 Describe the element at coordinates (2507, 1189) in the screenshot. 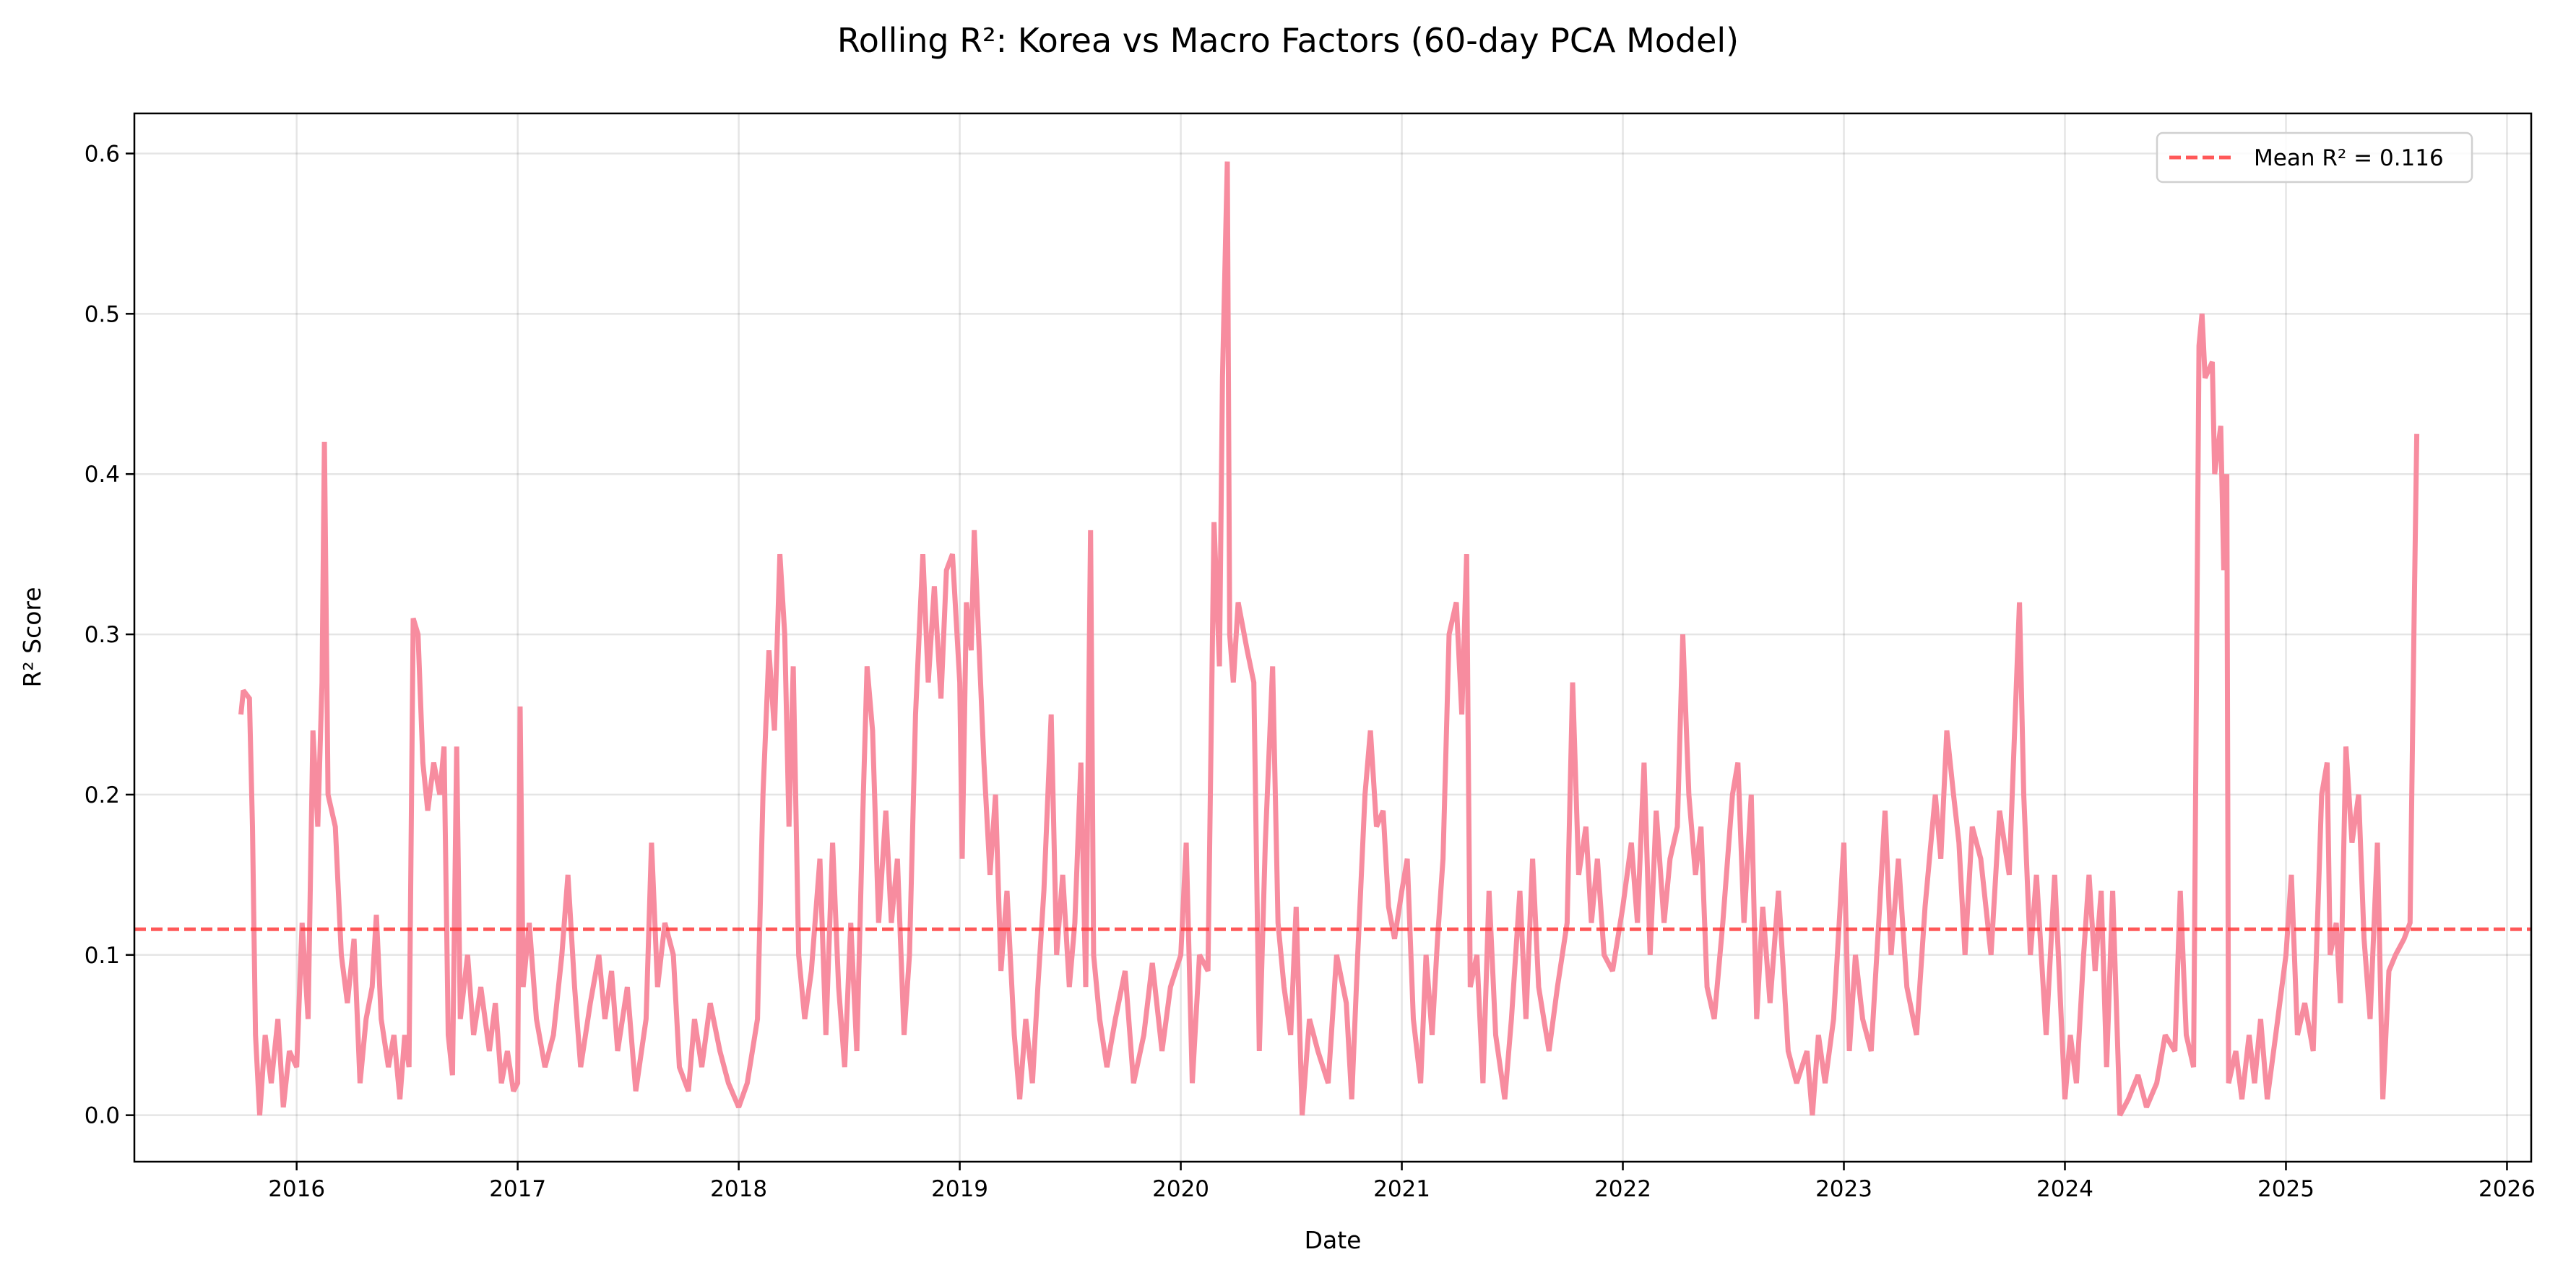

I see `x-tick-label: 2026` at that location.